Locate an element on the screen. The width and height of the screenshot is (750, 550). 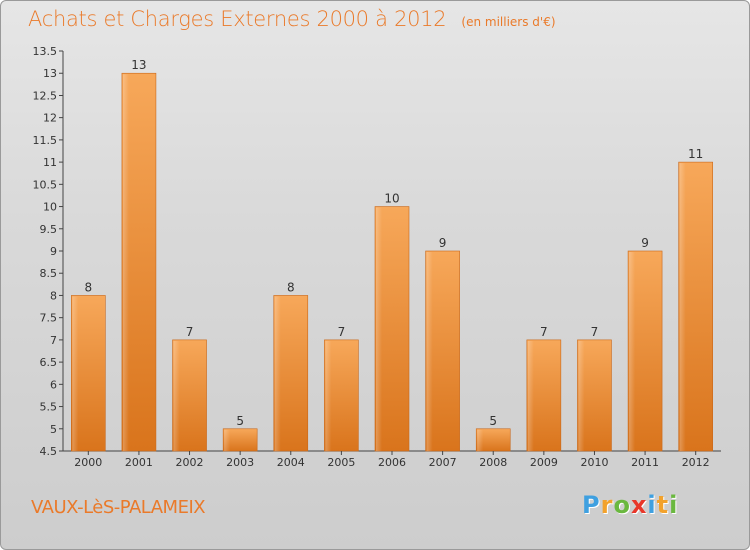
chart-subtitle: (en milliers d'€) is located at coordinates (508, 22).